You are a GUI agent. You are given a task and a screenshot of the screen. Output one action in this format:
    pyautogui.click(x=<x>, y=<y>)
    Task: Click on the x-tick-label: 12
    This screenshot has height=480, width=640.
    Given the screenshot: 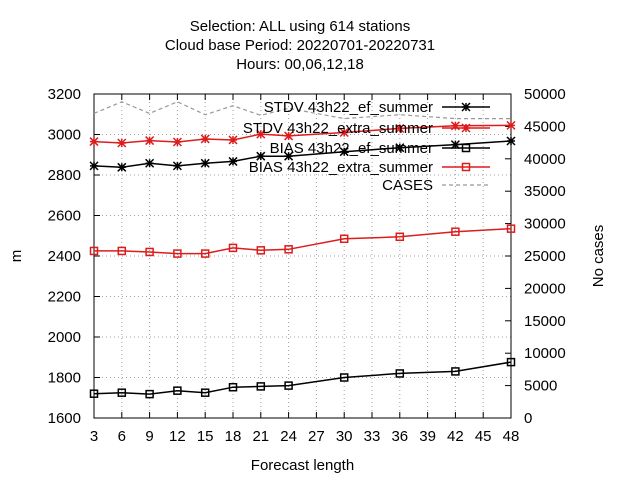 What is the action you would take?
    pyautogui.click(x=177, y=436)
    